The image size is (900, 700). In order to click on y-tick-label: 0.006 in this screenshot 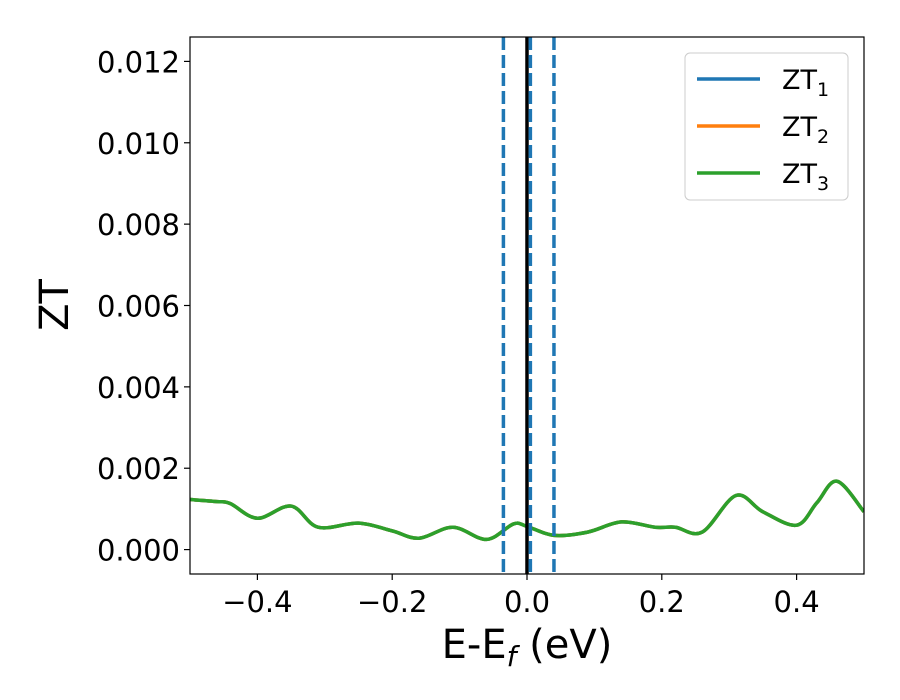, I will do `click(138, 307)`.